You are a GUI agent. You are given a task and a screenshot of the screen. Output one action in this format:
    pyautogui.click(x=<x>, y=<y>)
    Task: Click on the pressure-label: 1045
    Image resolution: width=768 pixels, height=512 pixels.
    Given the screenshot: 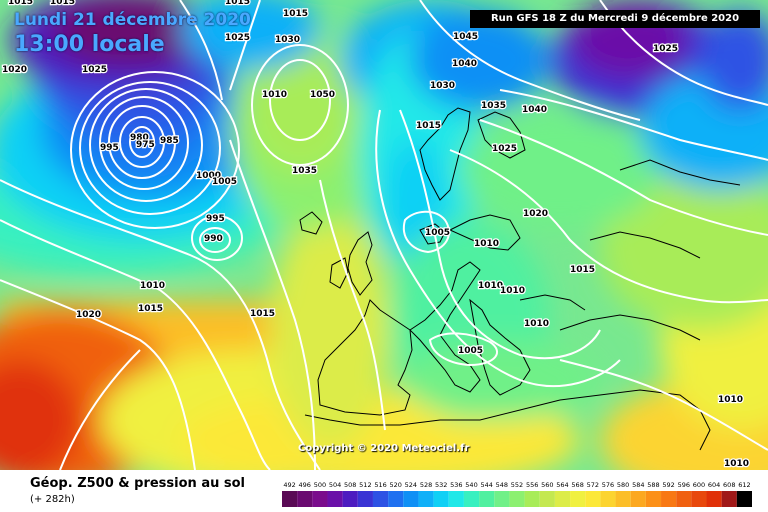 What is the action you would take?
    pyautogui.click(x=465, y=37)
    